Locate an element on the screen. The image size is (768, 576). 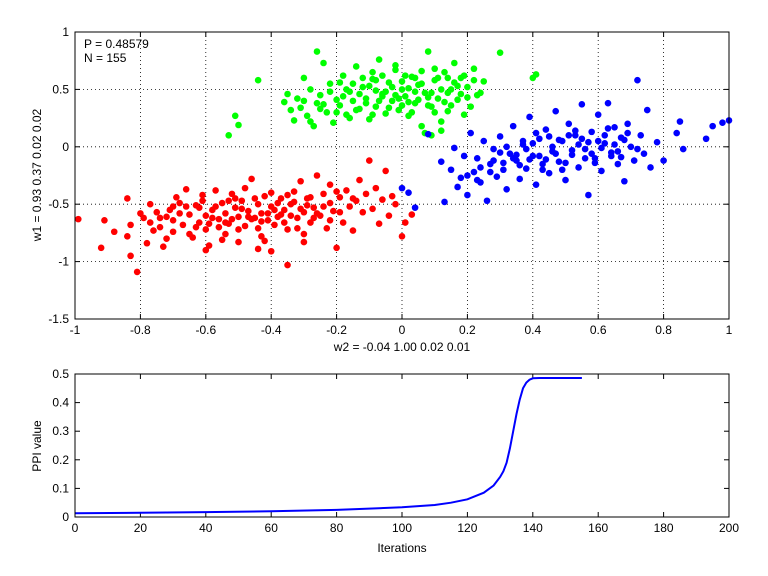
scatter-y-tick-label: -1.5 is located at coordinates (58, 319).